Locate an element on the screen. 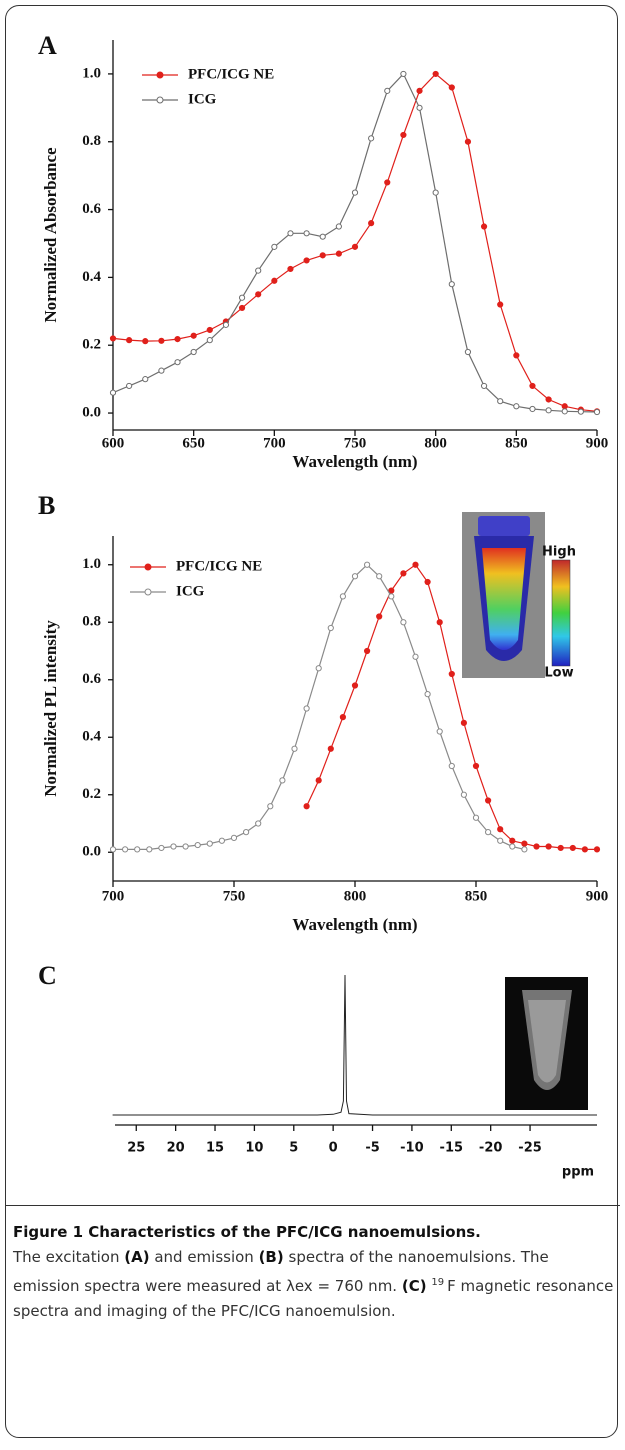 This screenshot has width=625, height=1450. caption-part: and emission is located at coordinates (204, 1257).